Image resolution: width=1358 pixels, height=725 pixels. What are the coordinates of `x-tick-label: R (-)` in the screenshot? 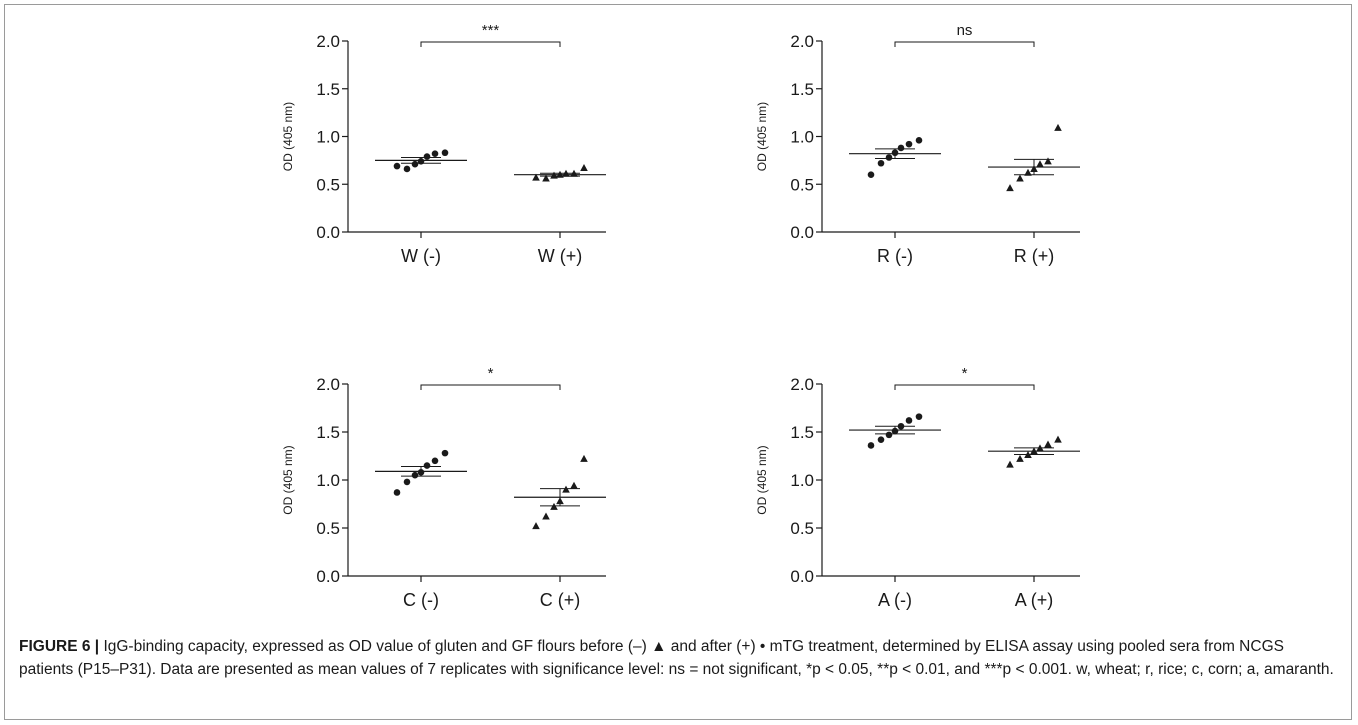 It's located at (895, 256).